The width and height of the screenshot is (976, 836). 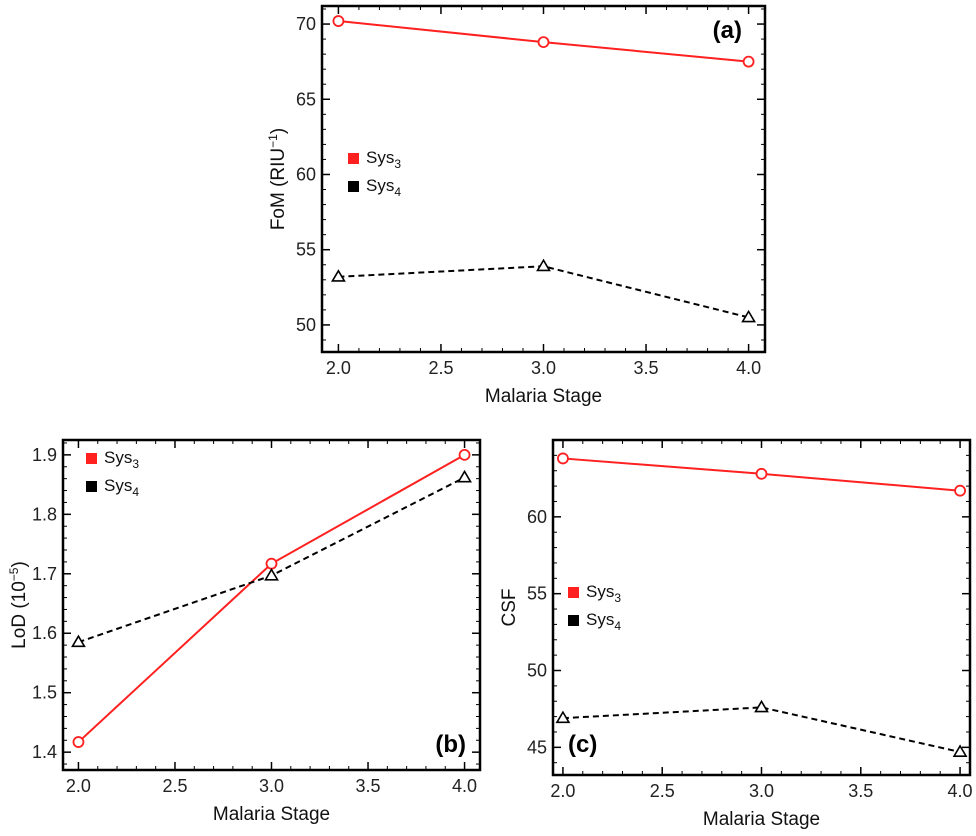 I want to click on y-tick-label: 1.8, so click(x=44, y=514).